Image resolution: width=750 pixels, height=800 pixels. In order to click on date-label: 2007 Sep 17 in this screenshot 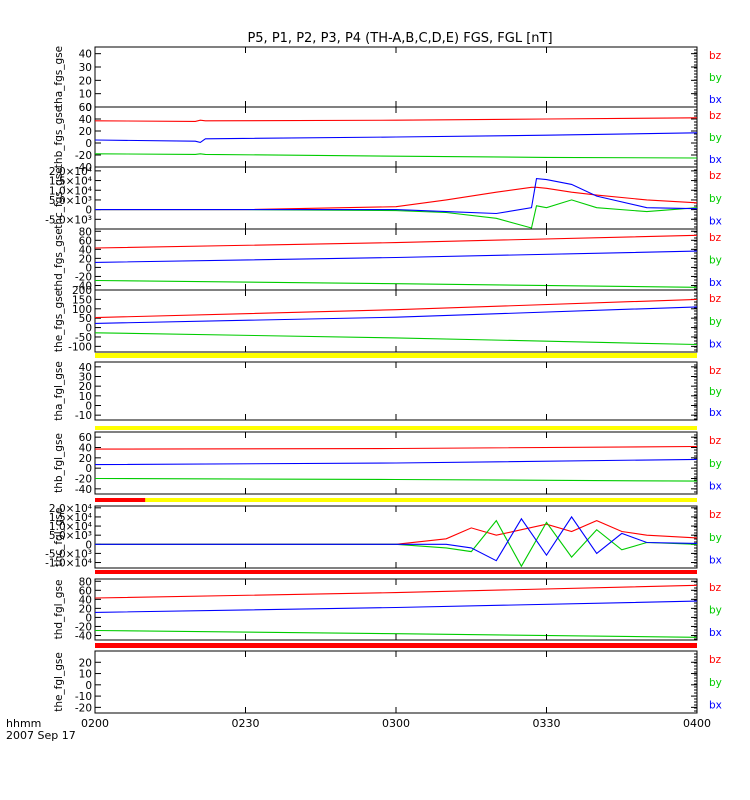, I will do `click(41, 735)`.